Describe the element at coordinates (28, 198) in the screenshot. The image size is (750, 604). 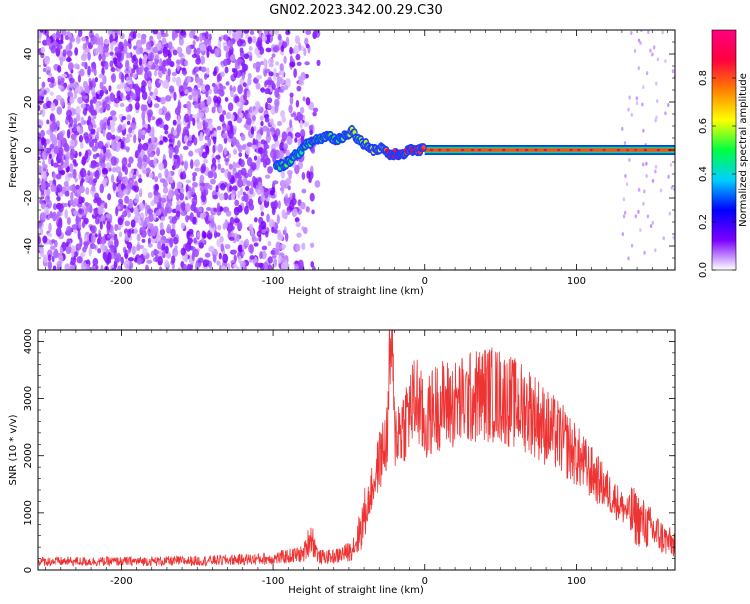
I see `spectrogram-y-tick-label: -20` at that location.